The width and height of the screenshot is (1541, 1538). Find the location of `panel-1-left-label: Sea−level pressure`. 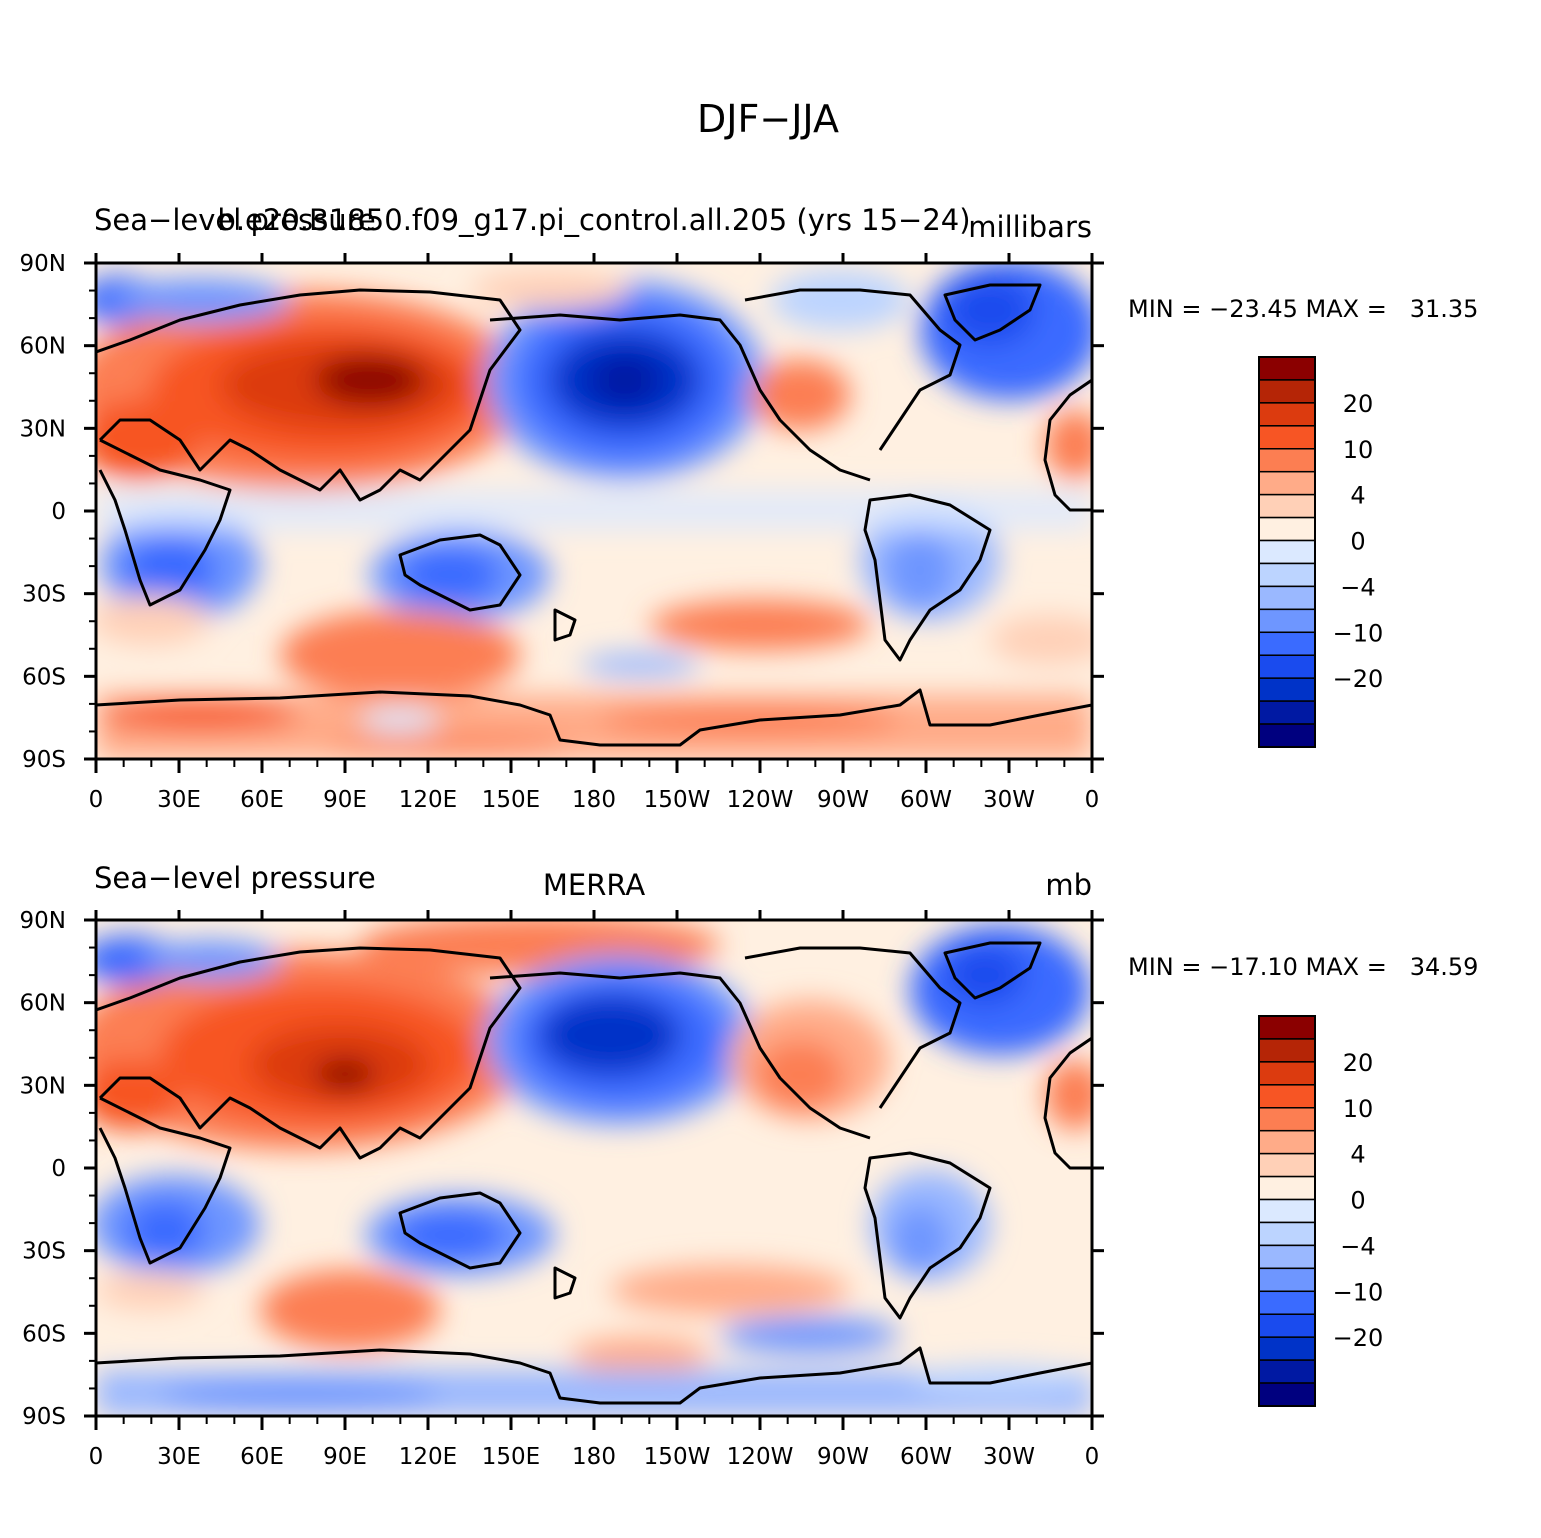

panel-1-left-label: Sea−level pressure is located at coordinates (235, 220).